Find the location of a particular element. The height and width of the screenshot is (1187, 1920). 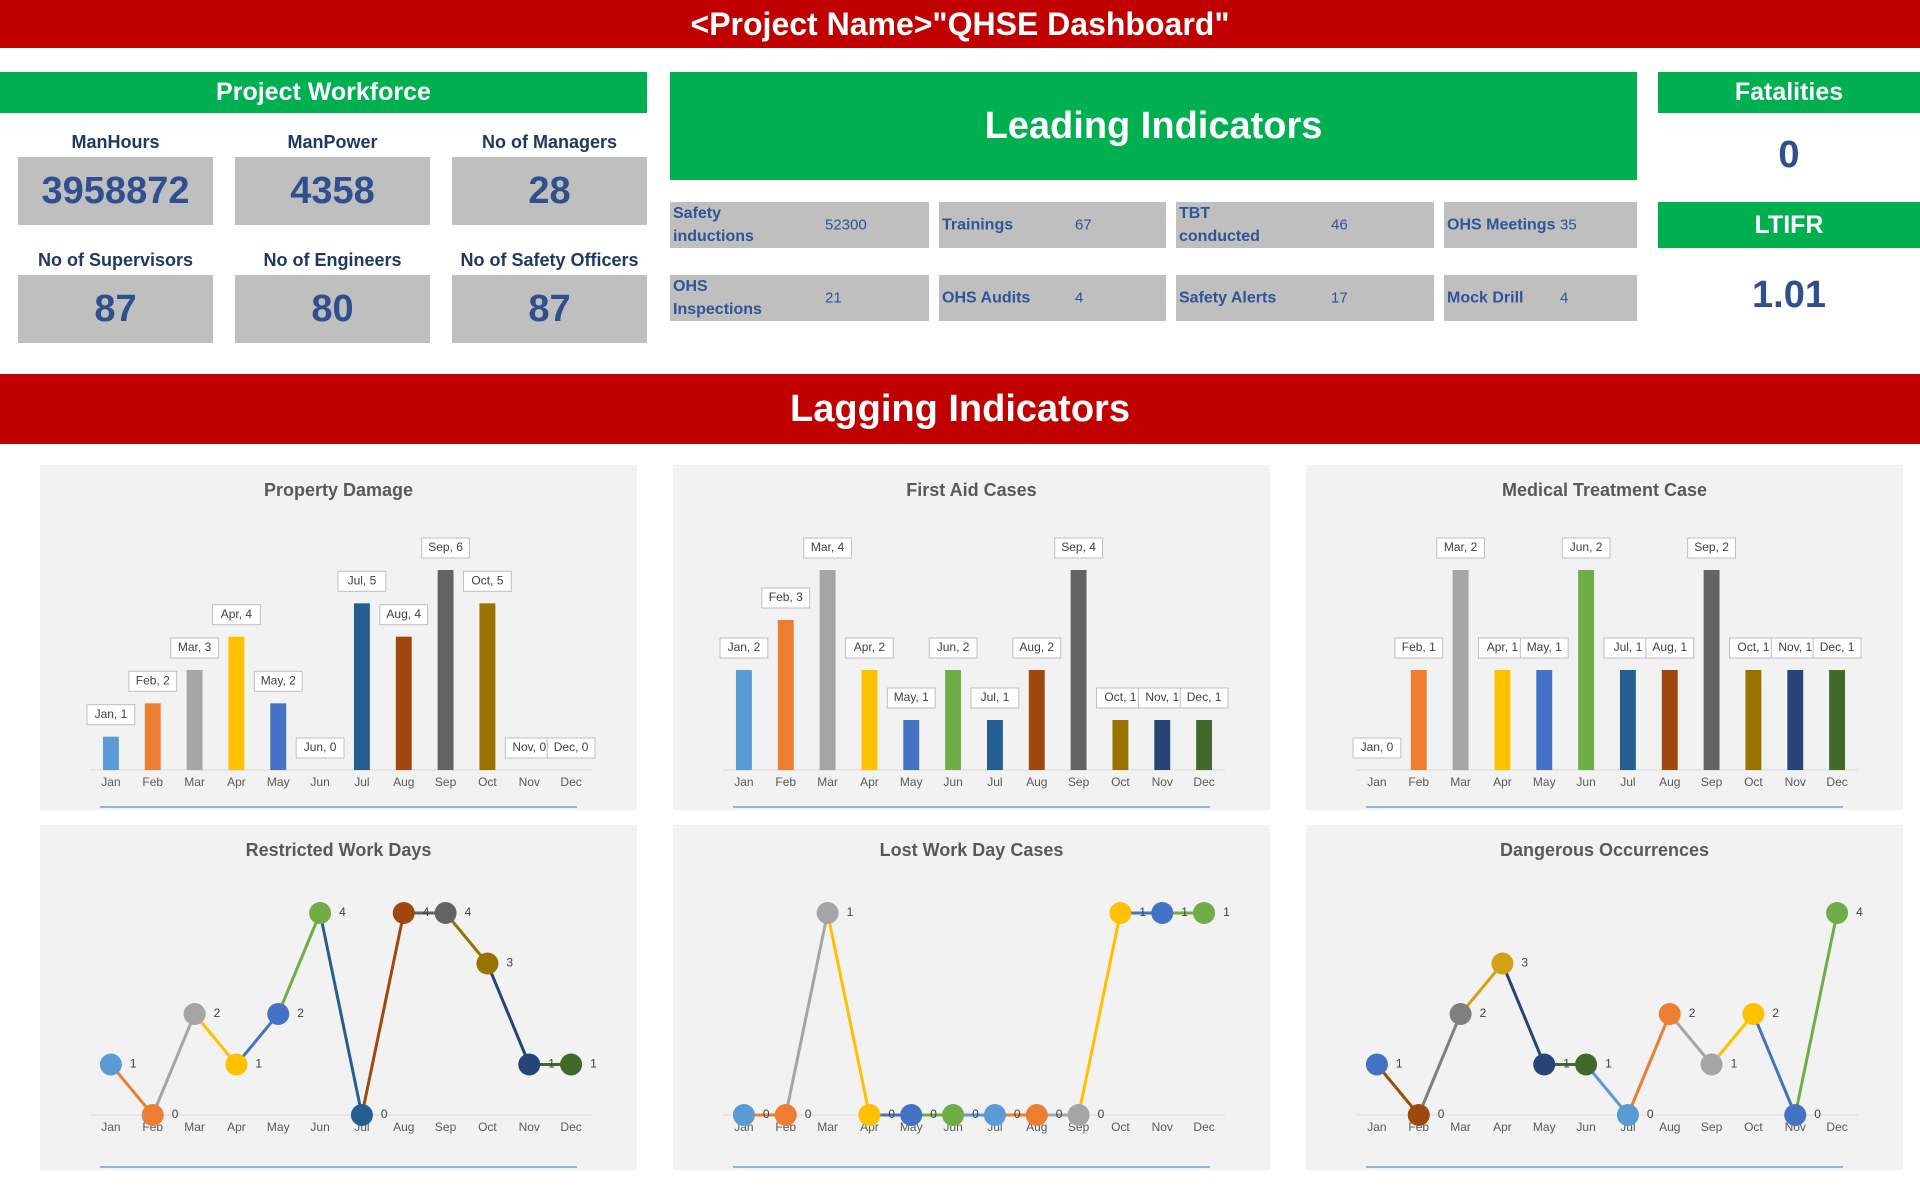

data-label: Sep, 2 is located at coordinates (1711, 547).